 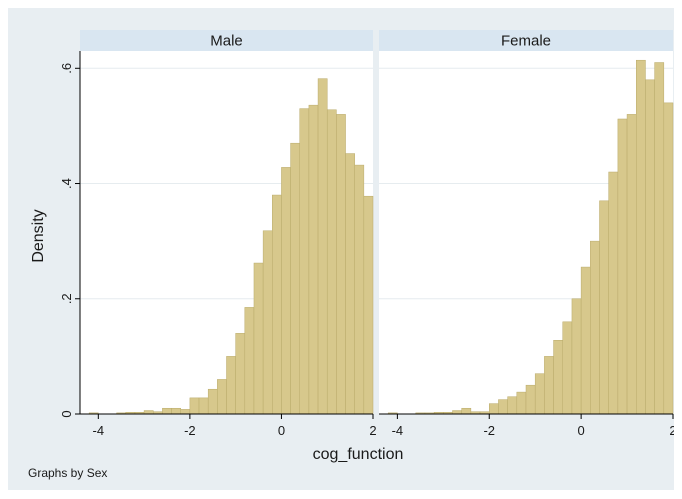 I want to click on panel-title: Male, so click(x=226, y=41).